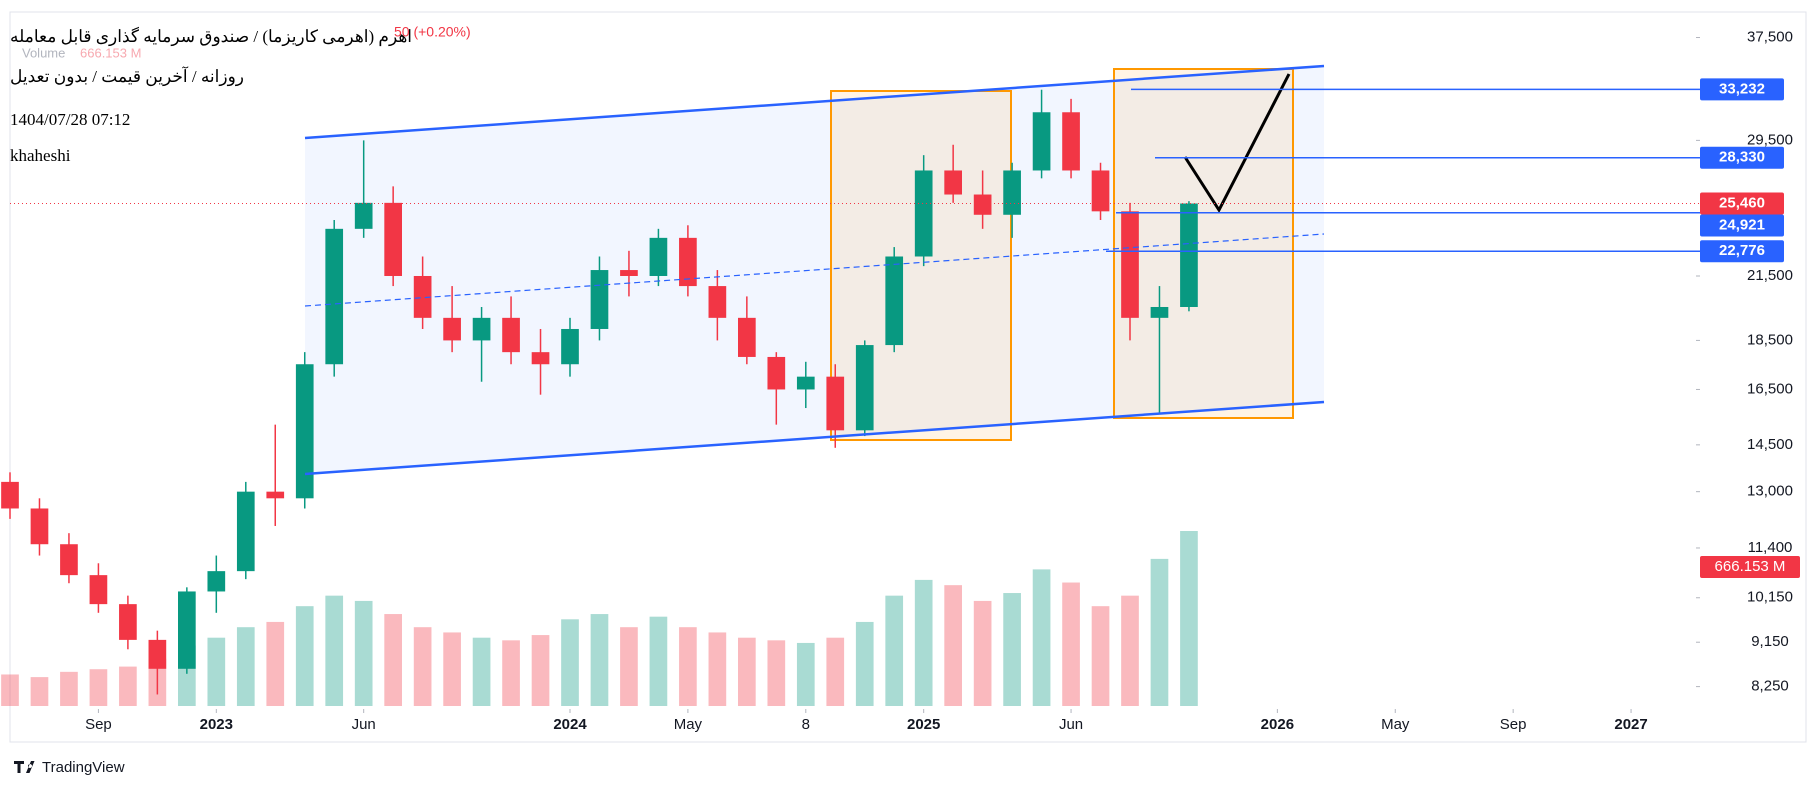 This screenshot has width=1816, height=789. What do you see at coordinates (1770, 686) in the screenshot?
I see `y-tick-label: 8,250` at bounding box center [1770, 686].